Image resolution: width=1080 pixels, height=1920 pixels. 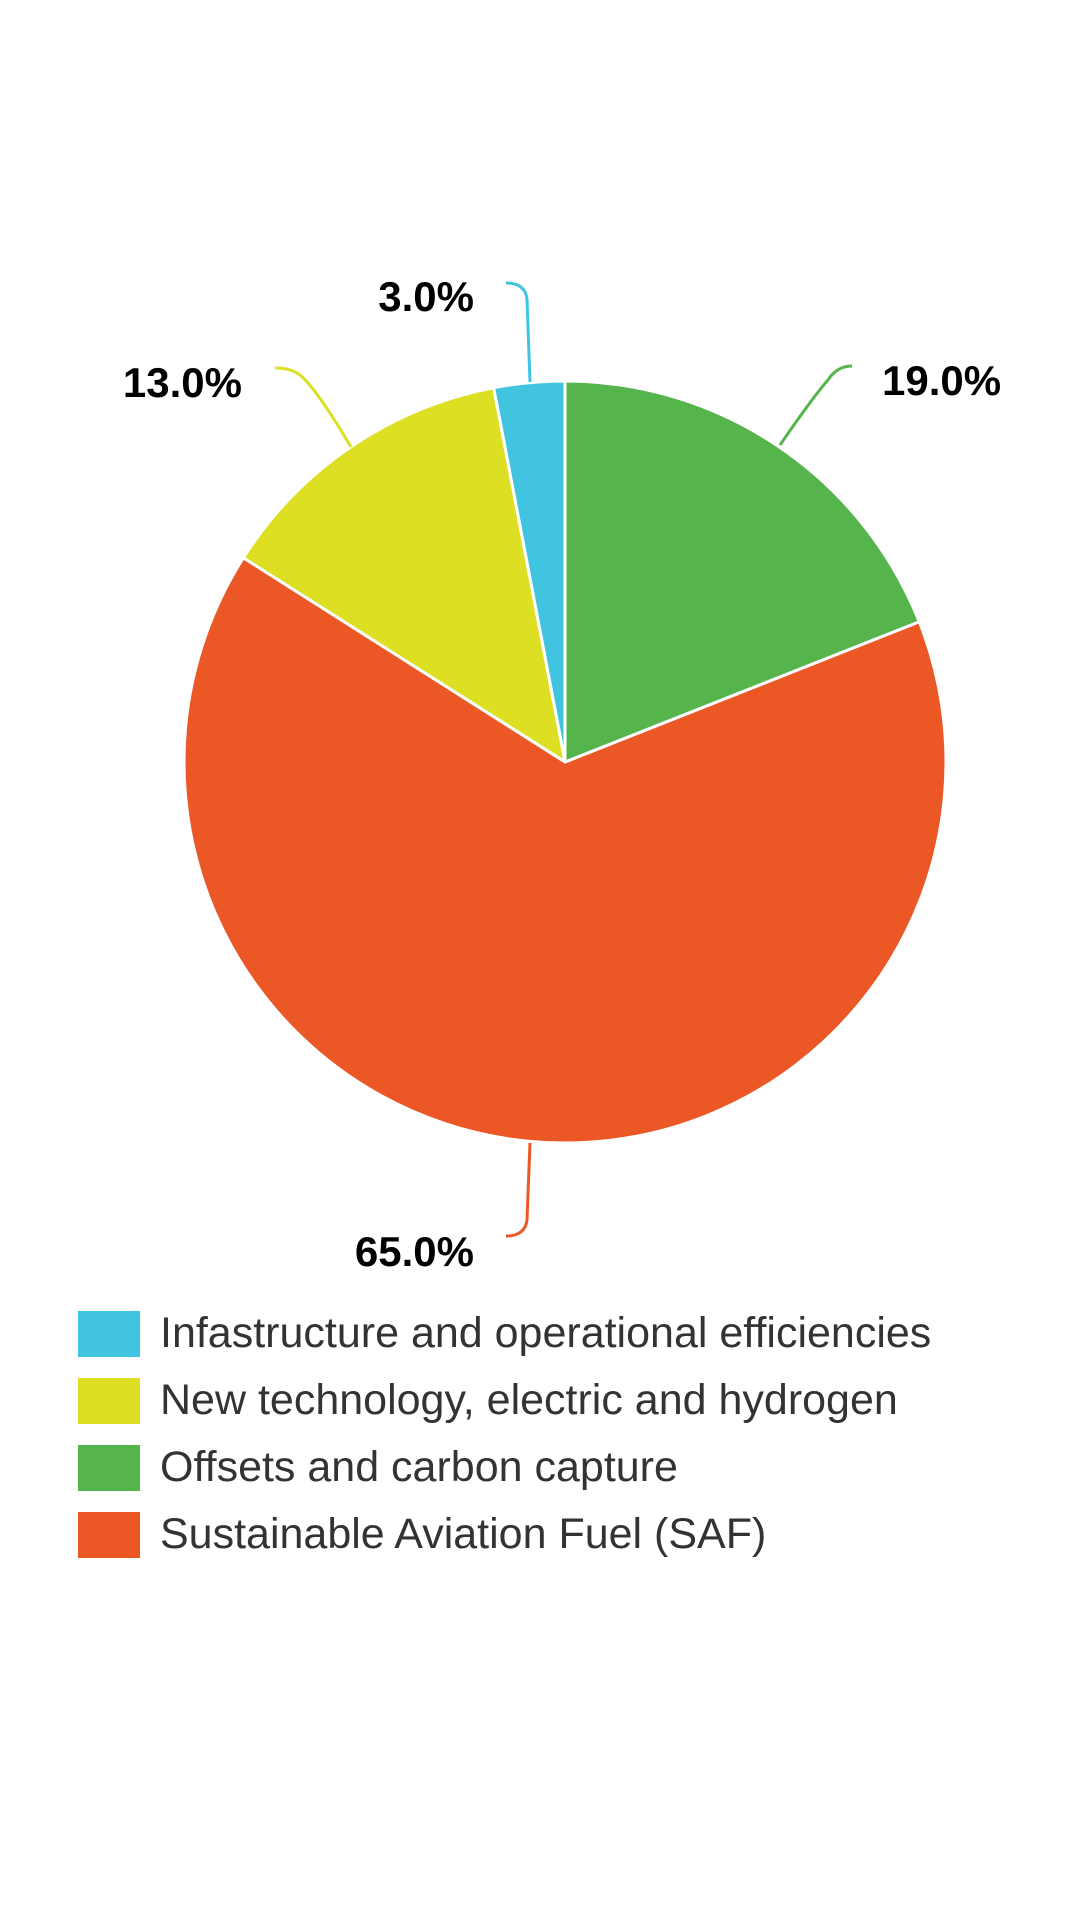 I want to click on data-label: 13.0%, so click(x=182, y=382).